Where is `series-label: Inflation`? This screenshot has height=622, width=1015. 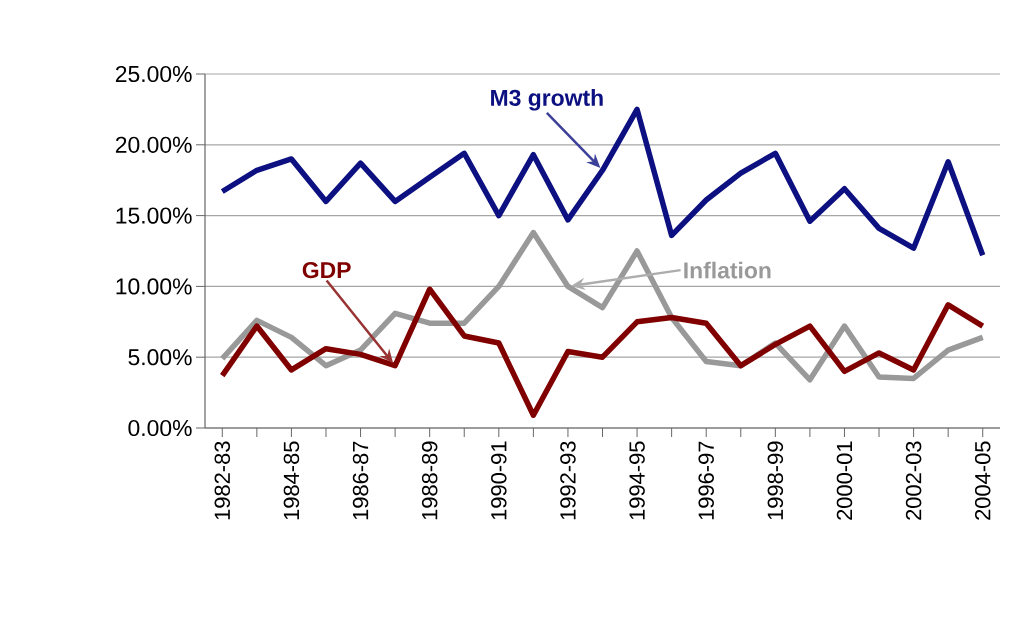 series-label: Inflation is located at coordinates (727, 270).